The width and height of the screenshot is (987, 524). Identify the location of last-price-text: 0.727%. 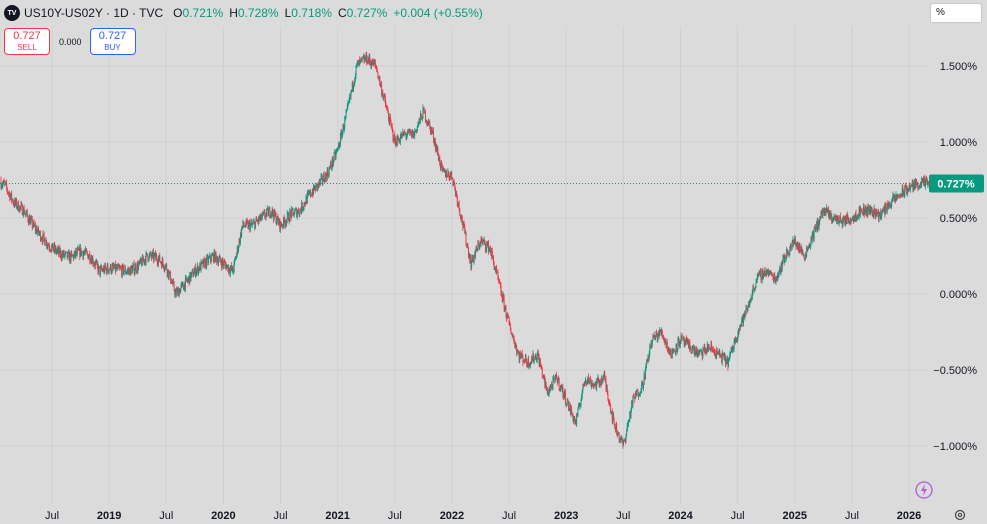
(956, 184).